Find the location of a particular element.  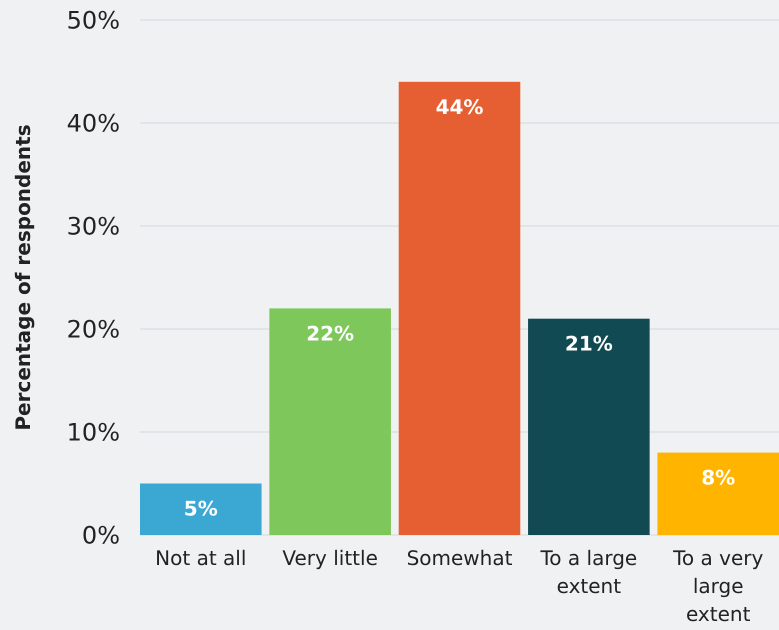

x-tick-label: Very little is located at coordinates (330, 558).